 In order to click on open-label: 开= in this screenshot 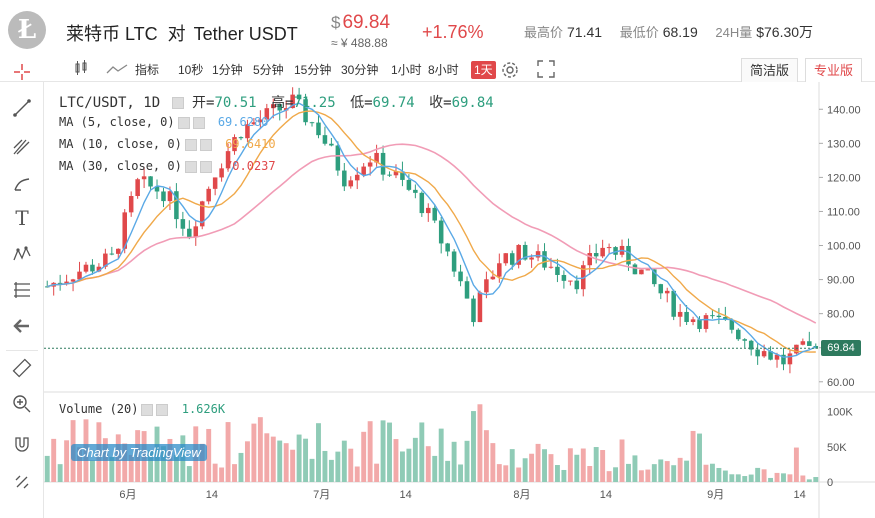, I will do `click(203, 103)`.